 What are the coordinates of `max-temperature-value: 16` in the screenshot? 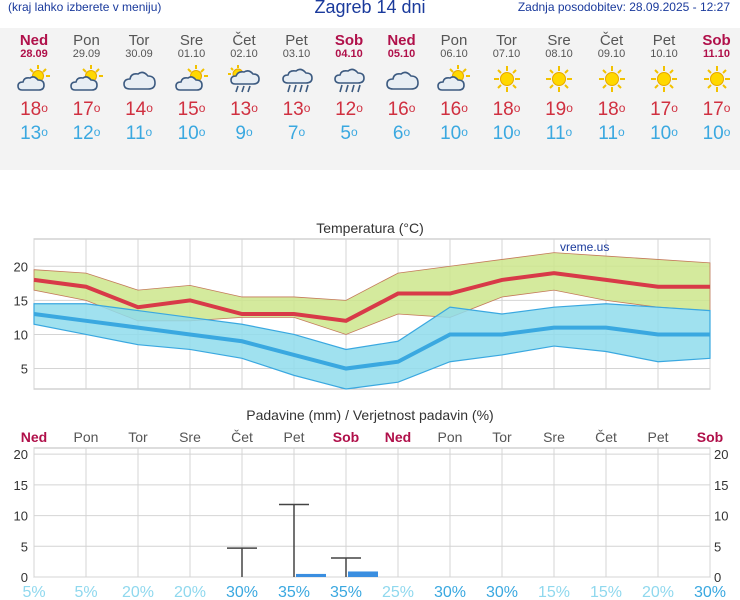 It's located at (451, 109).